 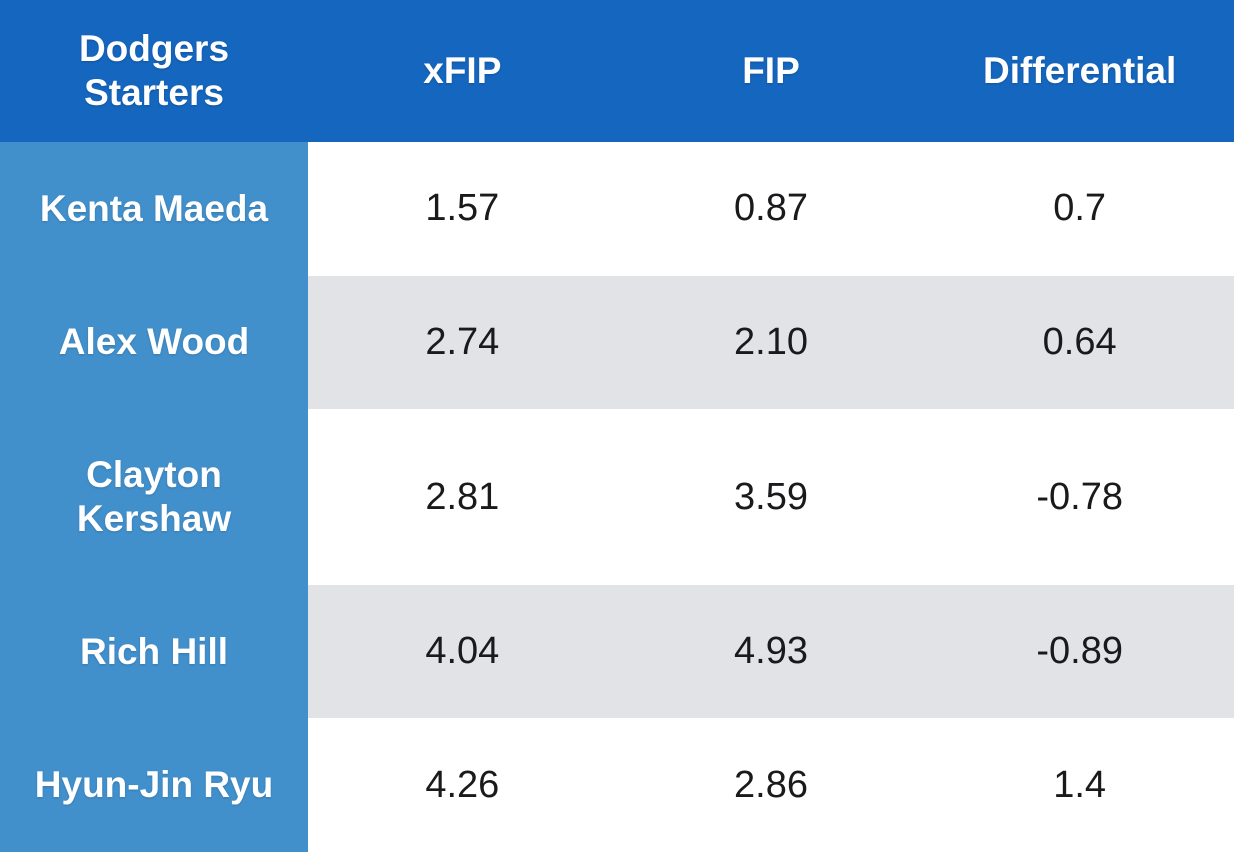 What do you see at coordinates (462, 342) in the screenshot?
I see `cell-xfip: 2.74` at bounding box center [462, 342].